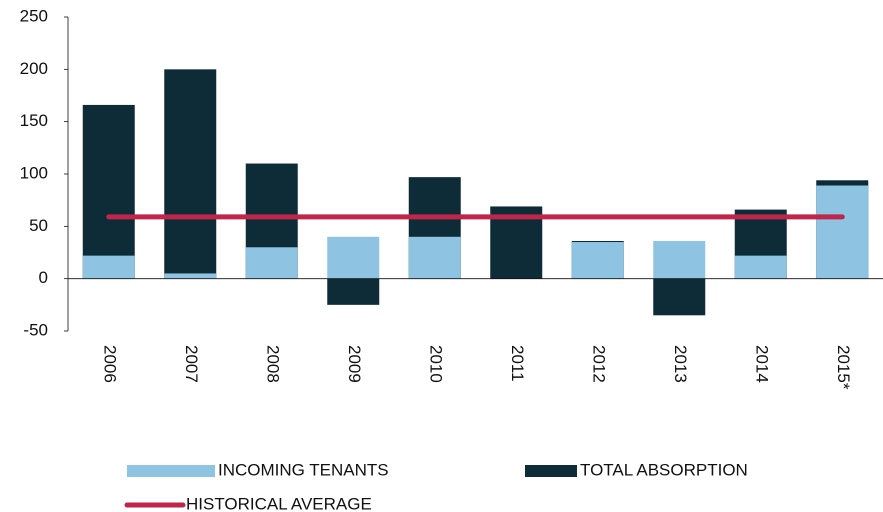 This screenshot has height=512, width=883. What do you see at coordinates (272, 364) in the screenshot?
I see `x-tick-label: 2008` at bounding box center [272, 364].